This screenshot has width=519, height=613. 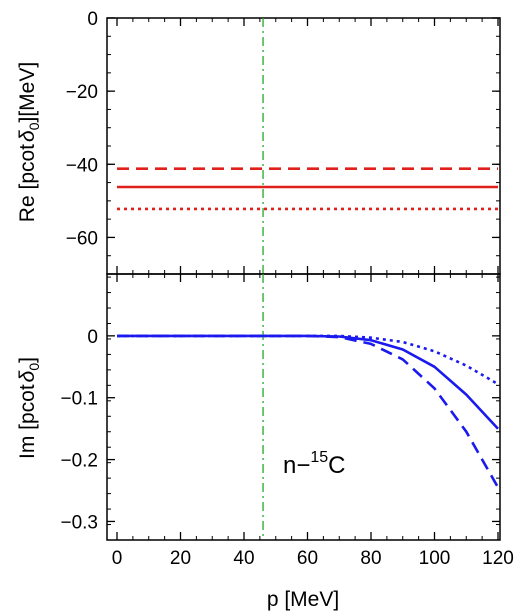 What do you see at coordinates (180, 558) in the screenshot?
I see `x-tick-label: 20` at bounding box center [180, 558].